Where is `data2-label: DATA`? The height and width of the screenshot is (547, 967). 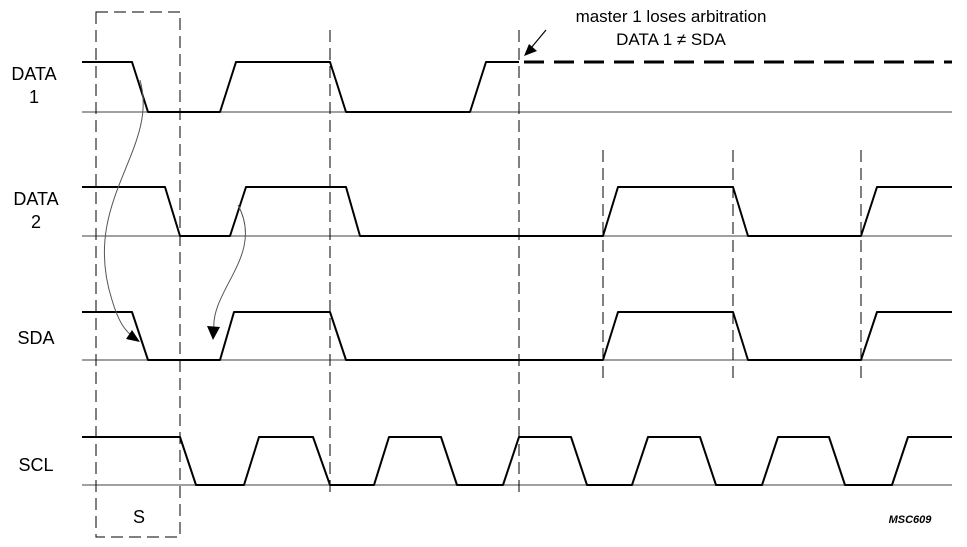
data2-label: DATA is located at coordinates (35, 199).